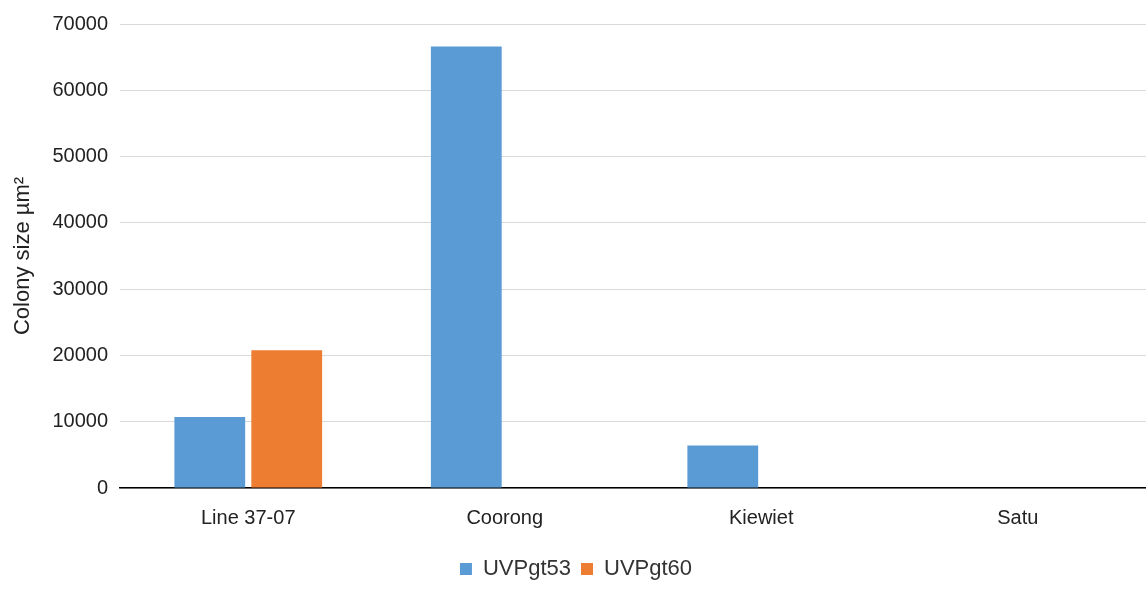 This screenshot has height=590, width=1146. What do you see at coordinates (505, 516) in the screenshot?
I see `x-tick-label: Coorong` at bounding box center [505, 516].